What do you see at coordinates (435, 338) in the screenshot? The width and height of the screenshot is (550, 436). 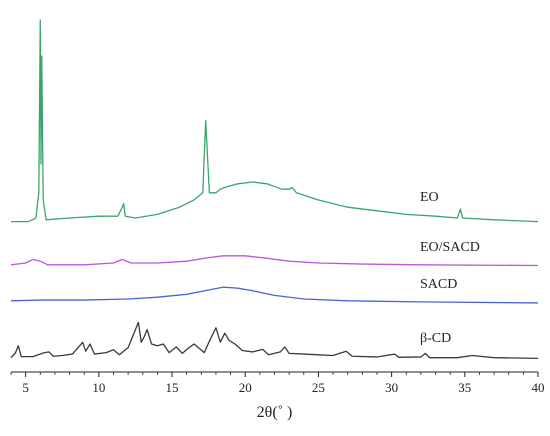 I see `series-label-3: β-CD` at bounding box center [435, 338].